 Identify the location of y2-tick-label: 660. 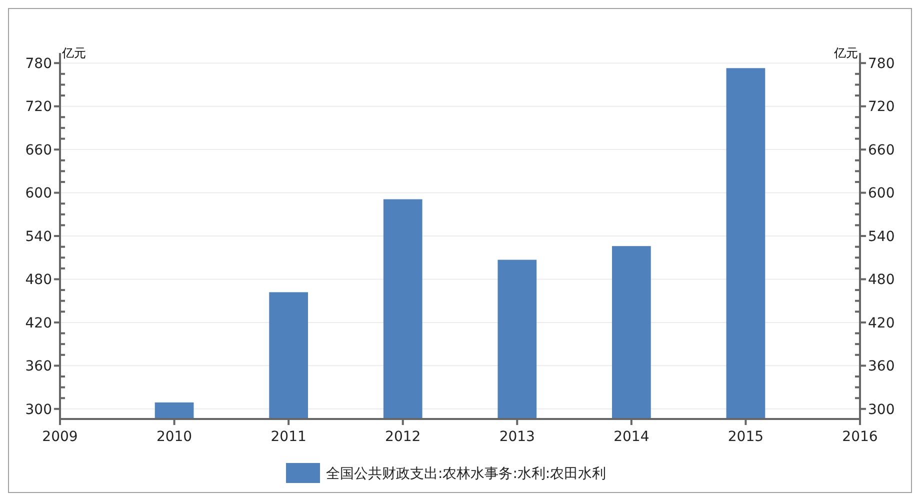
(881, 150).